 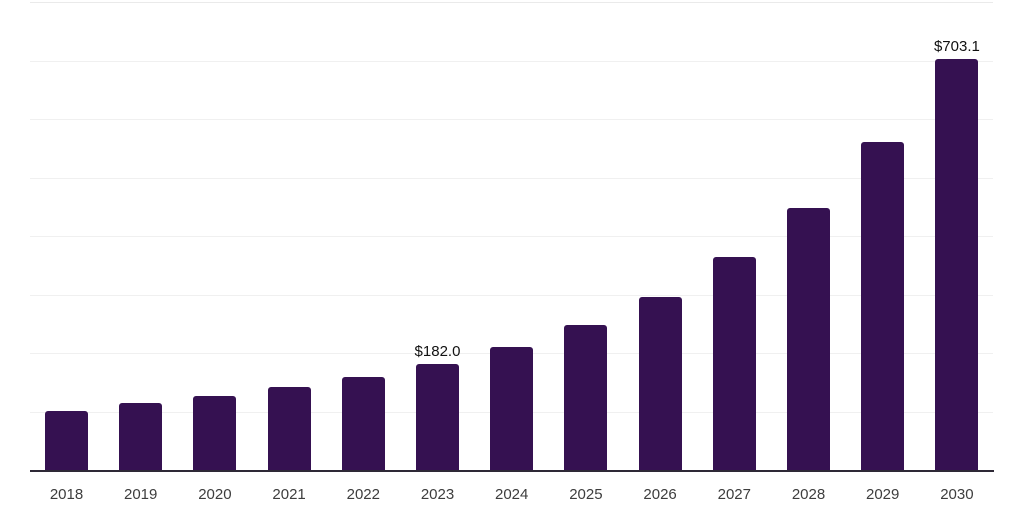 What do you see at coordinates (437, 351) in the screenshot?
I see `value-label-2023: $182.0` at bounding box center [437, 351].